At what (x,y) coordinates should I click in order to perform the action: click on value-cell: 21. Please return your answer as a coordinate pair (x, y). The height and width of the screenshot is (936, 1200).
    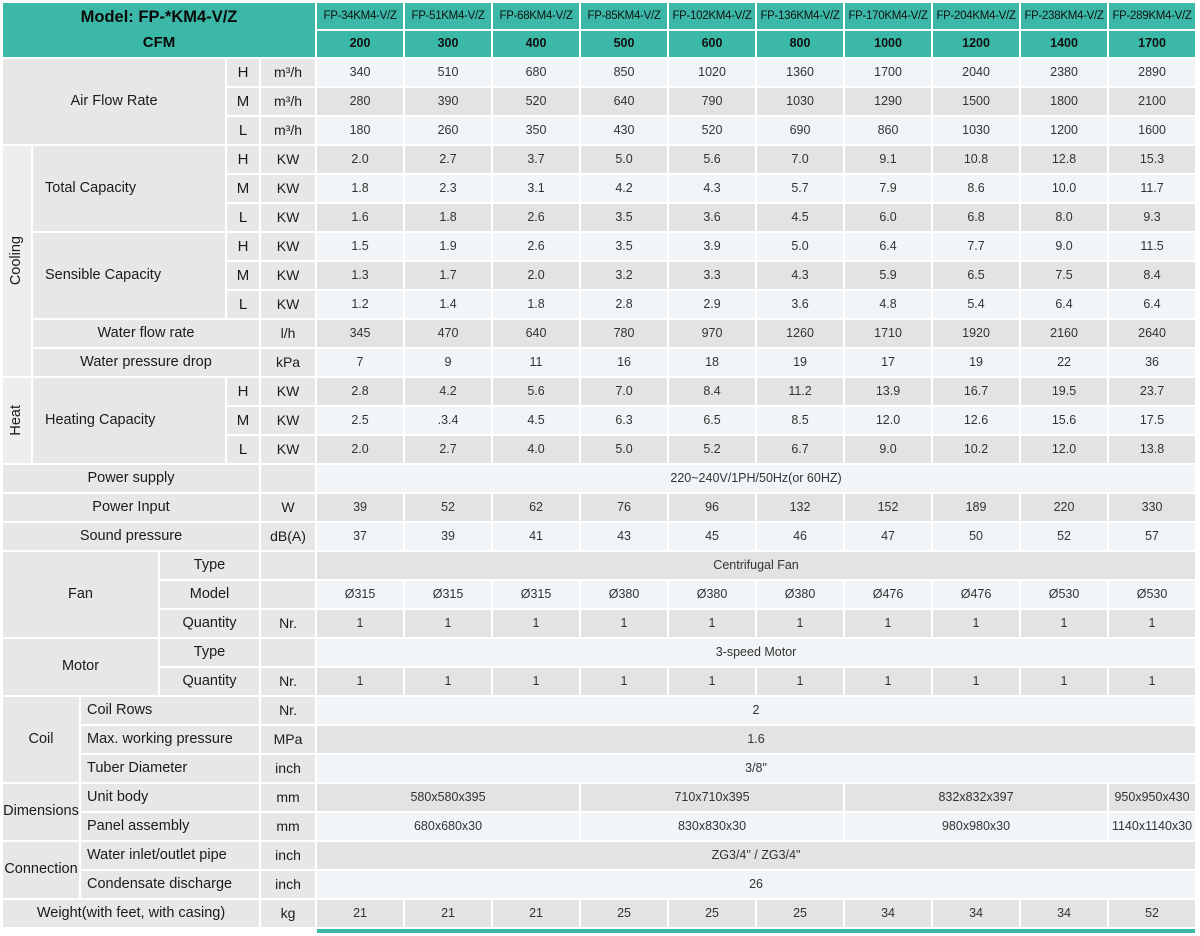
    Looking at the image, I should click on (448, 913).